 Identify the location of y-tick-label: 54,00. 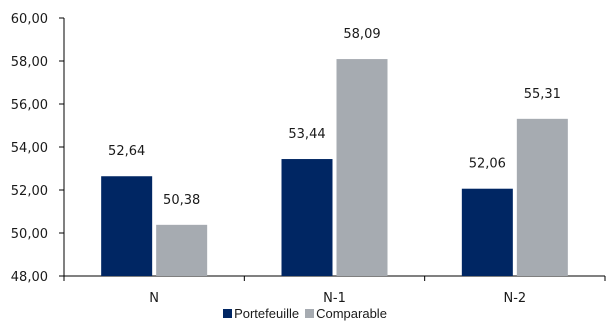
(29, 148).